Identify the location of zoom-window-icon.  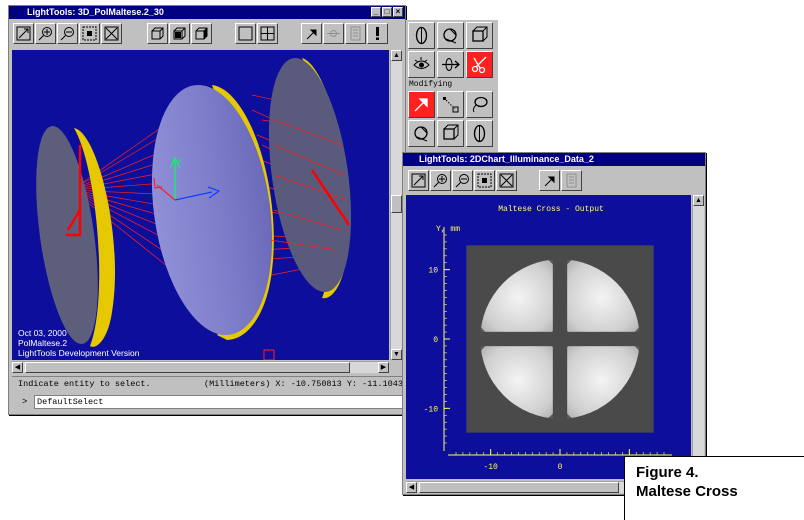
(23, 33).